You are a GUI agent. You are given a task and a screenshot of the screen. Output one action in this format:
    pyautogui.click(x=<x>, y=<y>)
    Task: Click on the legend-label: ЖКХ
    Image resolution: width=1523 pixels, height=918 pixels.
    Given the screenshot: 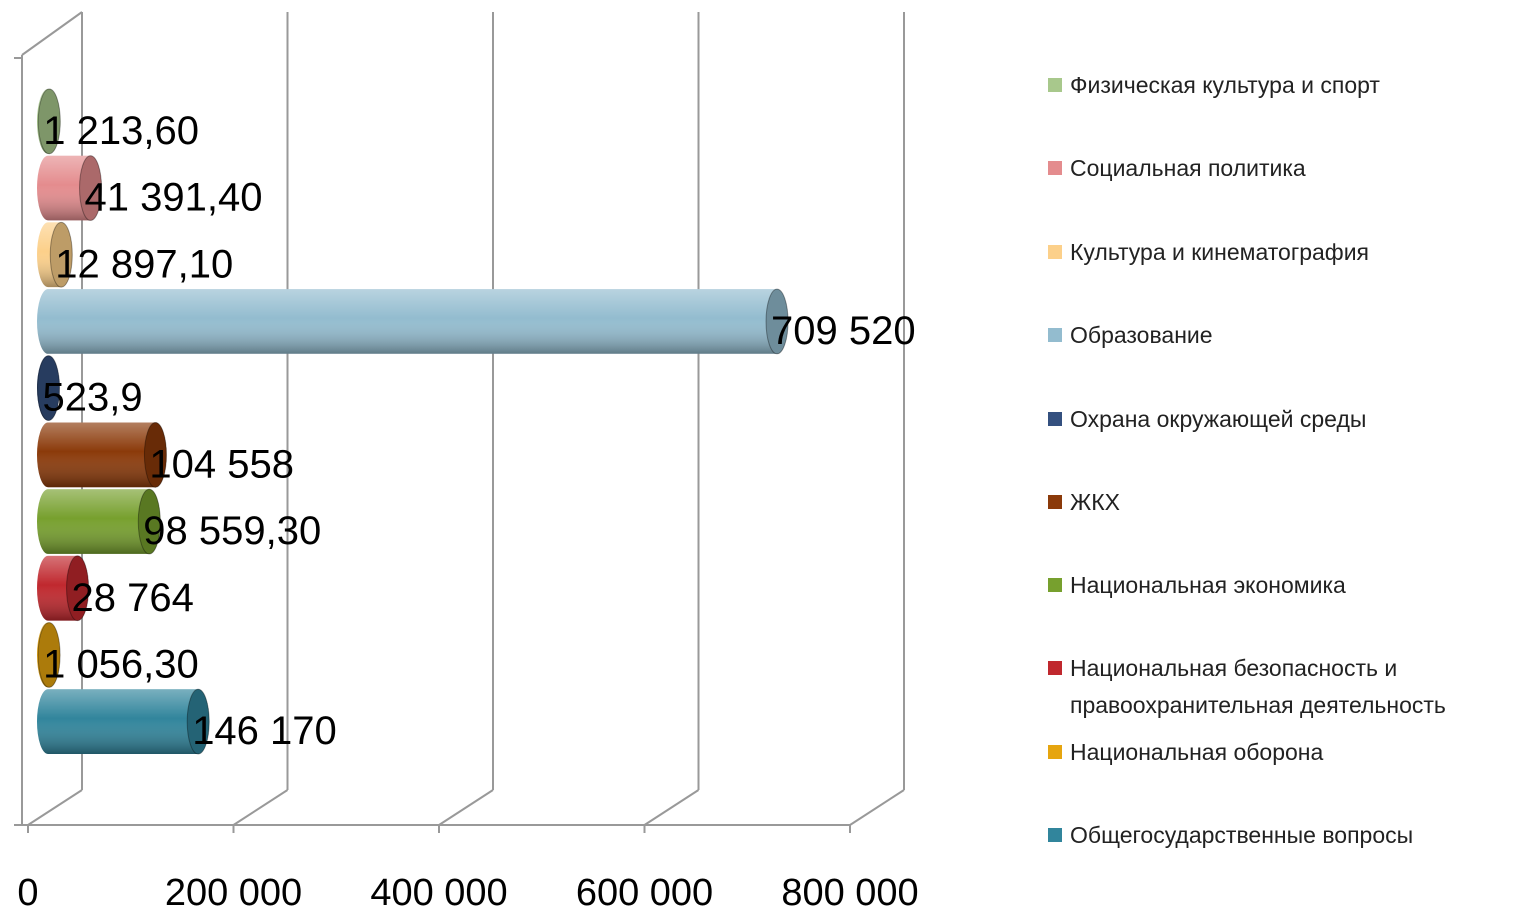 What is the action you would take?
    pyautogui.click(x=1095, y=502)
    